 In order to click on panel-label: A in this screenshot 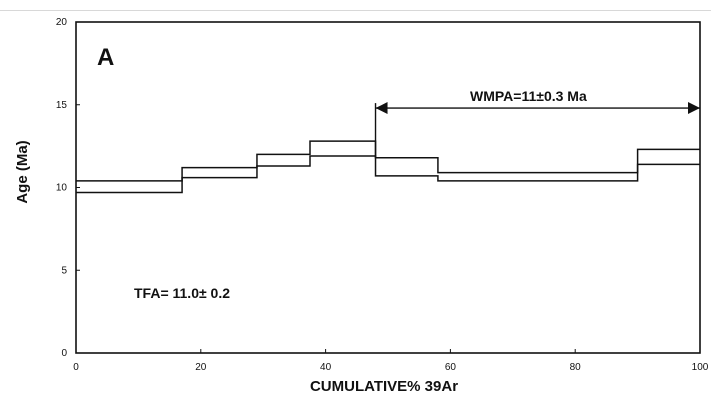, I will do `click(105, 57)`.